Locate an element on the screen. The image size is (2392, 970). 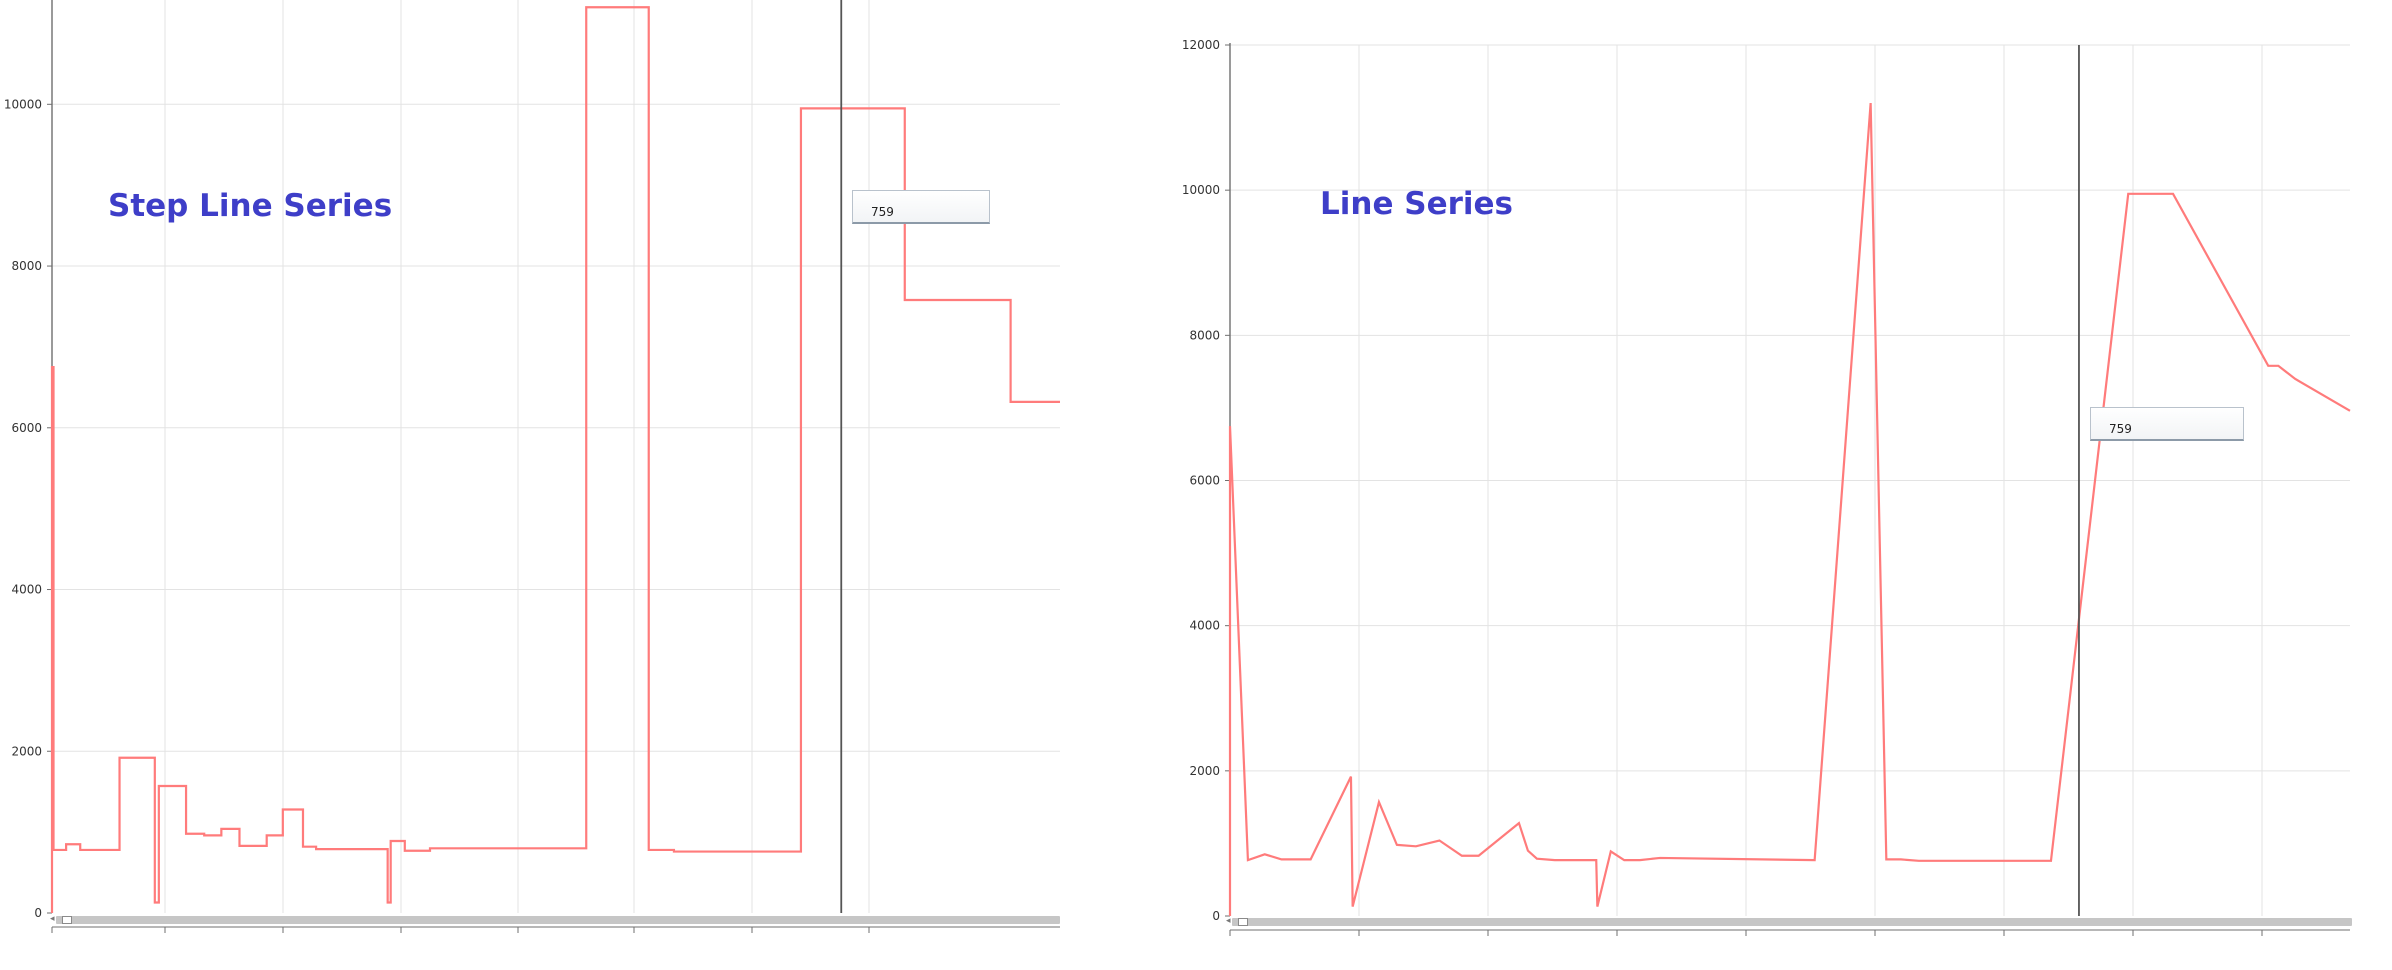
y-tick-label: 12000 is located at coordinates (1201, 45).